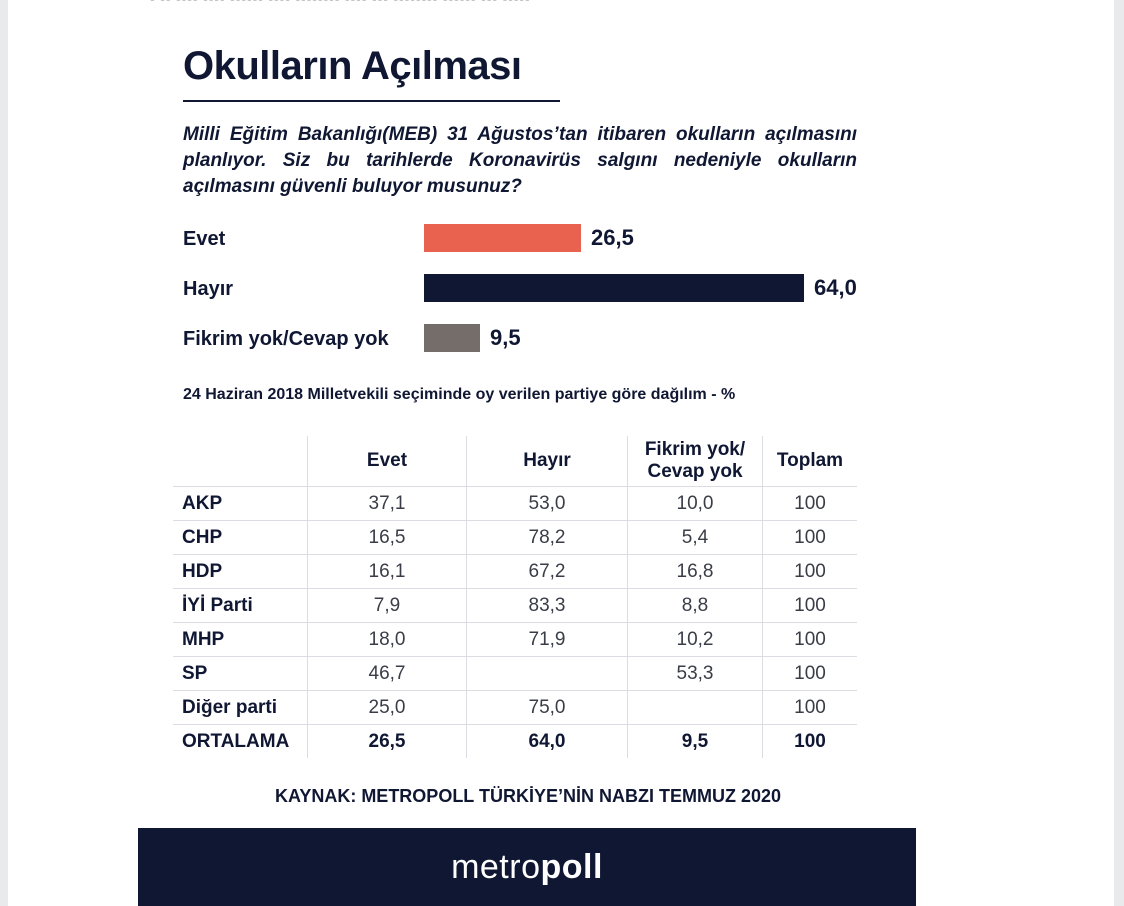 The width and height of the screenshot is (1124, 906). I want to click on cell-hayir, so click(547, 673).